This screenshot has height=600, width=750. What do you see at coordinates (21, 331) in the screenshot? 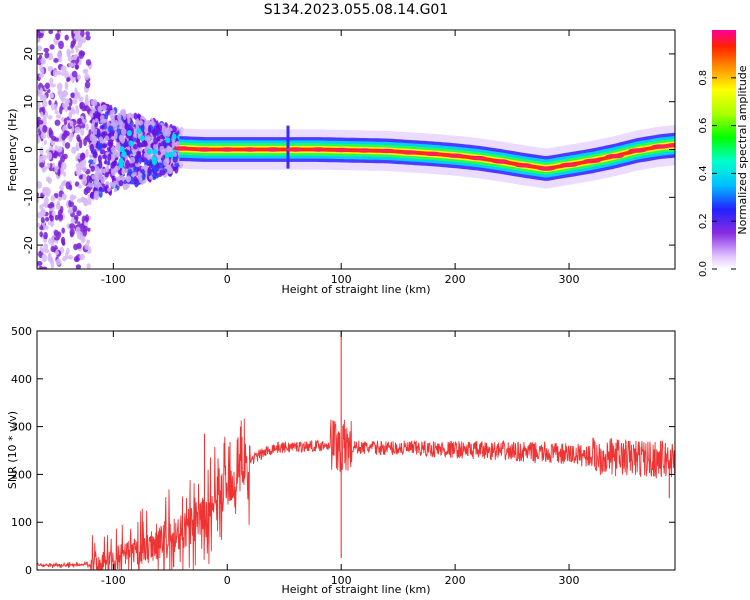
I see `y-tick-label: 500` at bounding box center [21, 331].